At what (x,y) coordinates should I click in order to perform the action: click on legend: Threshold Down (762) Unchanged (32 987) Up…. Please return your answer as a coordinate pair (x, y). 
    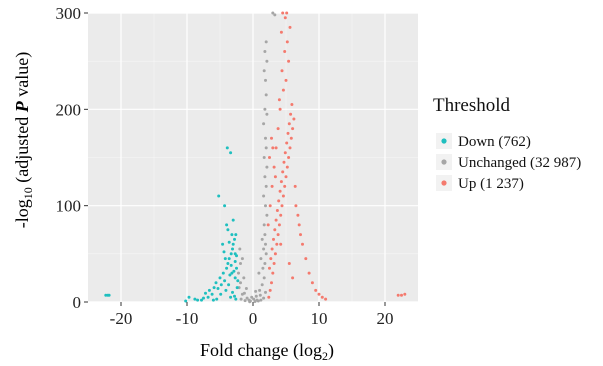
    Looking at the image, I should click on (507, 143).